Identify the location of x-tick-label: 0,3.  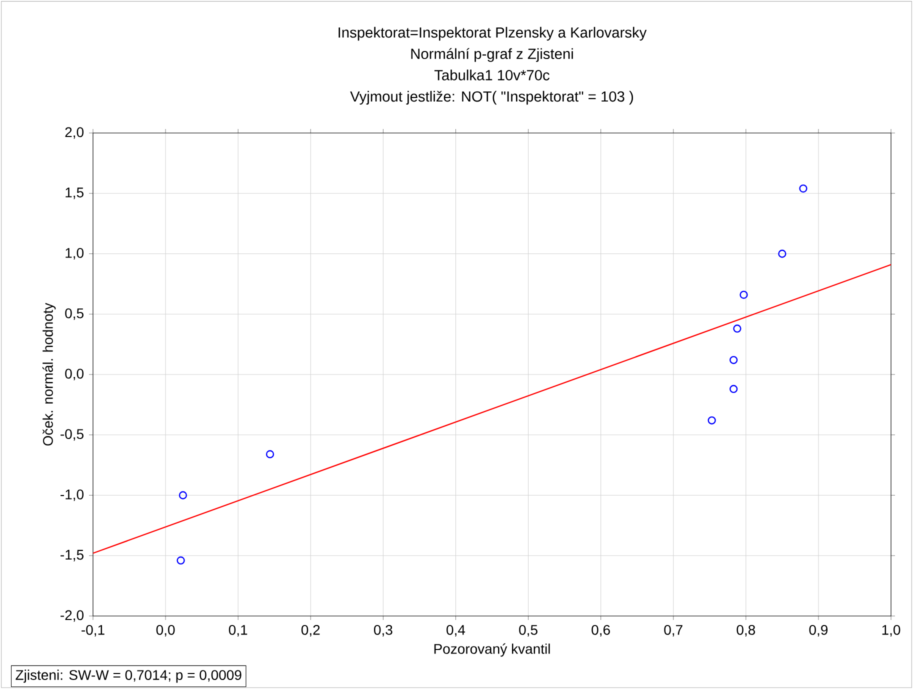
(383, 630).